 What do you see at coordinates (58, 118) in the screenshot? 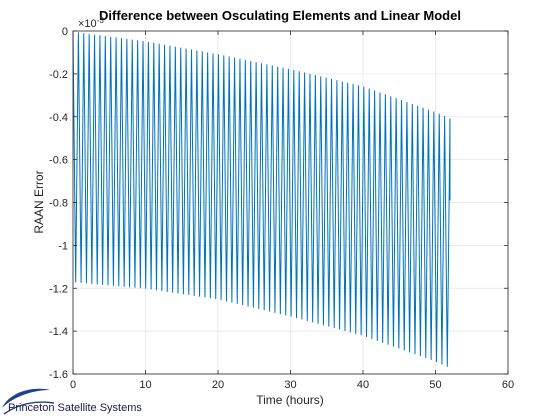
I see `y-tick-label: -0.4` at bounding box center [58, 118].